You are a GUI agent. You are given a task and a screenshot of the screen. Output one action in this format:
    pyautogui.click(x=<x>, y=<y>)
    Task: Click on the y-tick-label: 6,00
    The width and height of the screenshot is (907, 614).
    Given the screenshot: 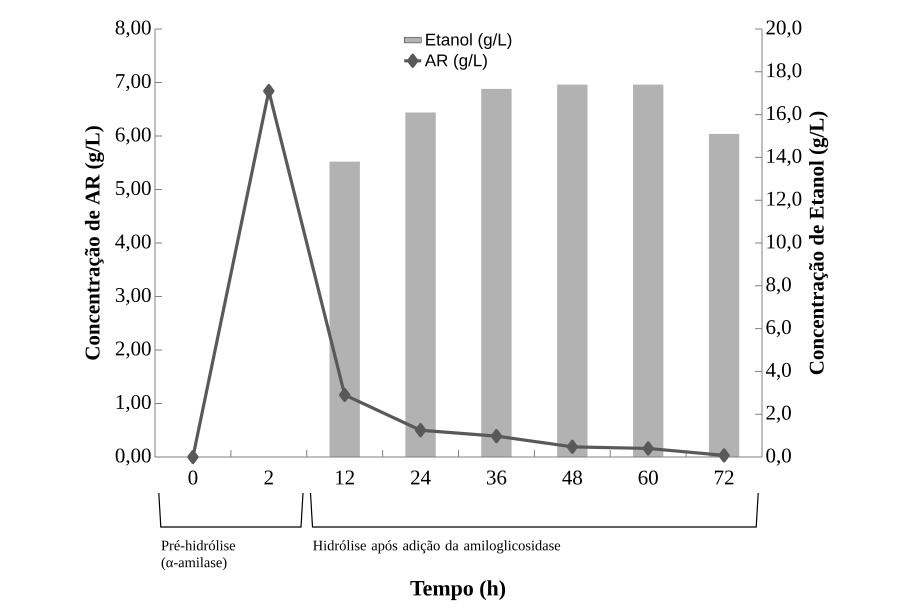 What is the action you would take?
    pyautogui.click(x=133, y=136)
    